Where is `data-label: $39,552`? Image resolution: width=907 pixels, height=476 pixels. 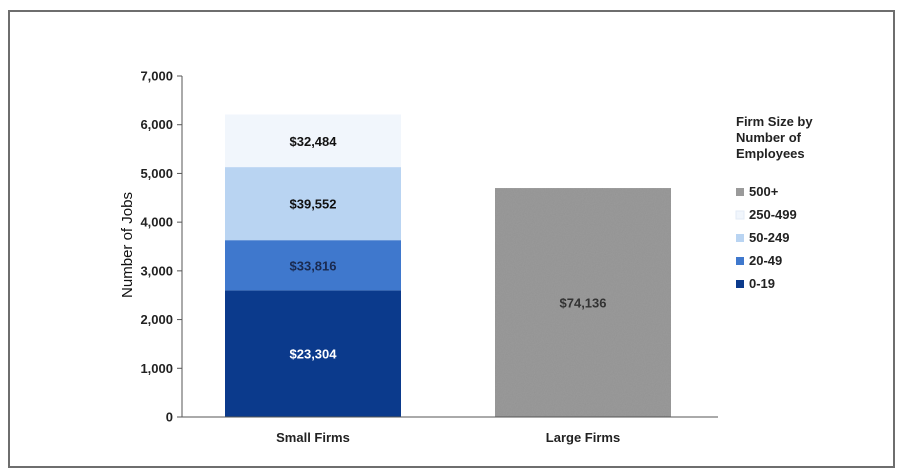 data-label: $39,552 is located at coordinates (313, 204).